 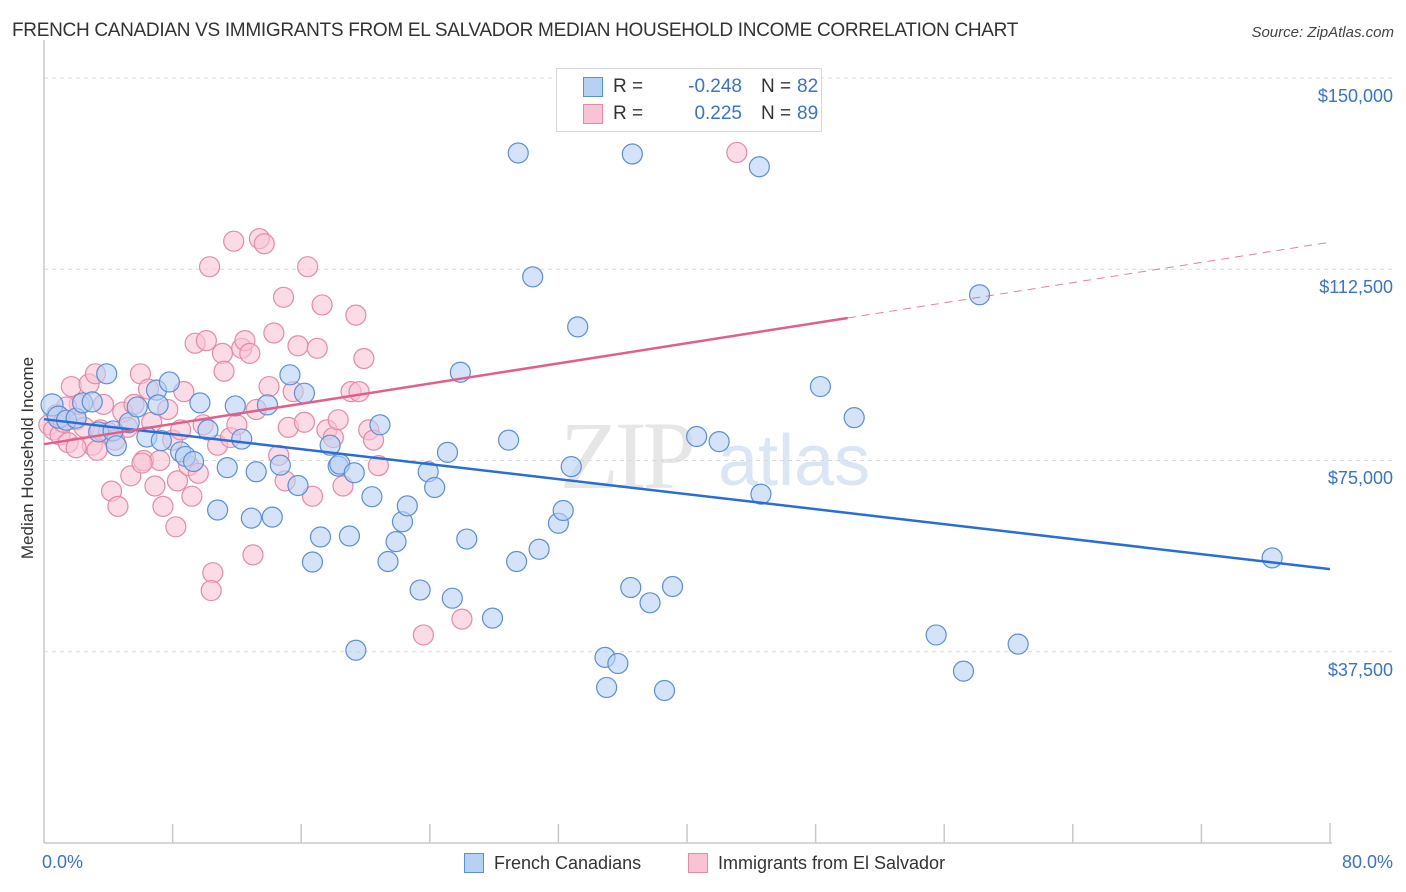 I want to click on r-value: -0.248, so click(x=715, y=86).